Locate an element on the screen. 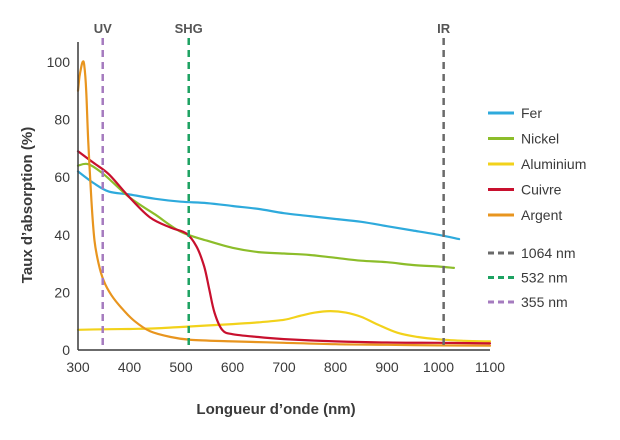 The image size is (620, 440). y-tick-label: 40 is located at coordinates (62, 235).